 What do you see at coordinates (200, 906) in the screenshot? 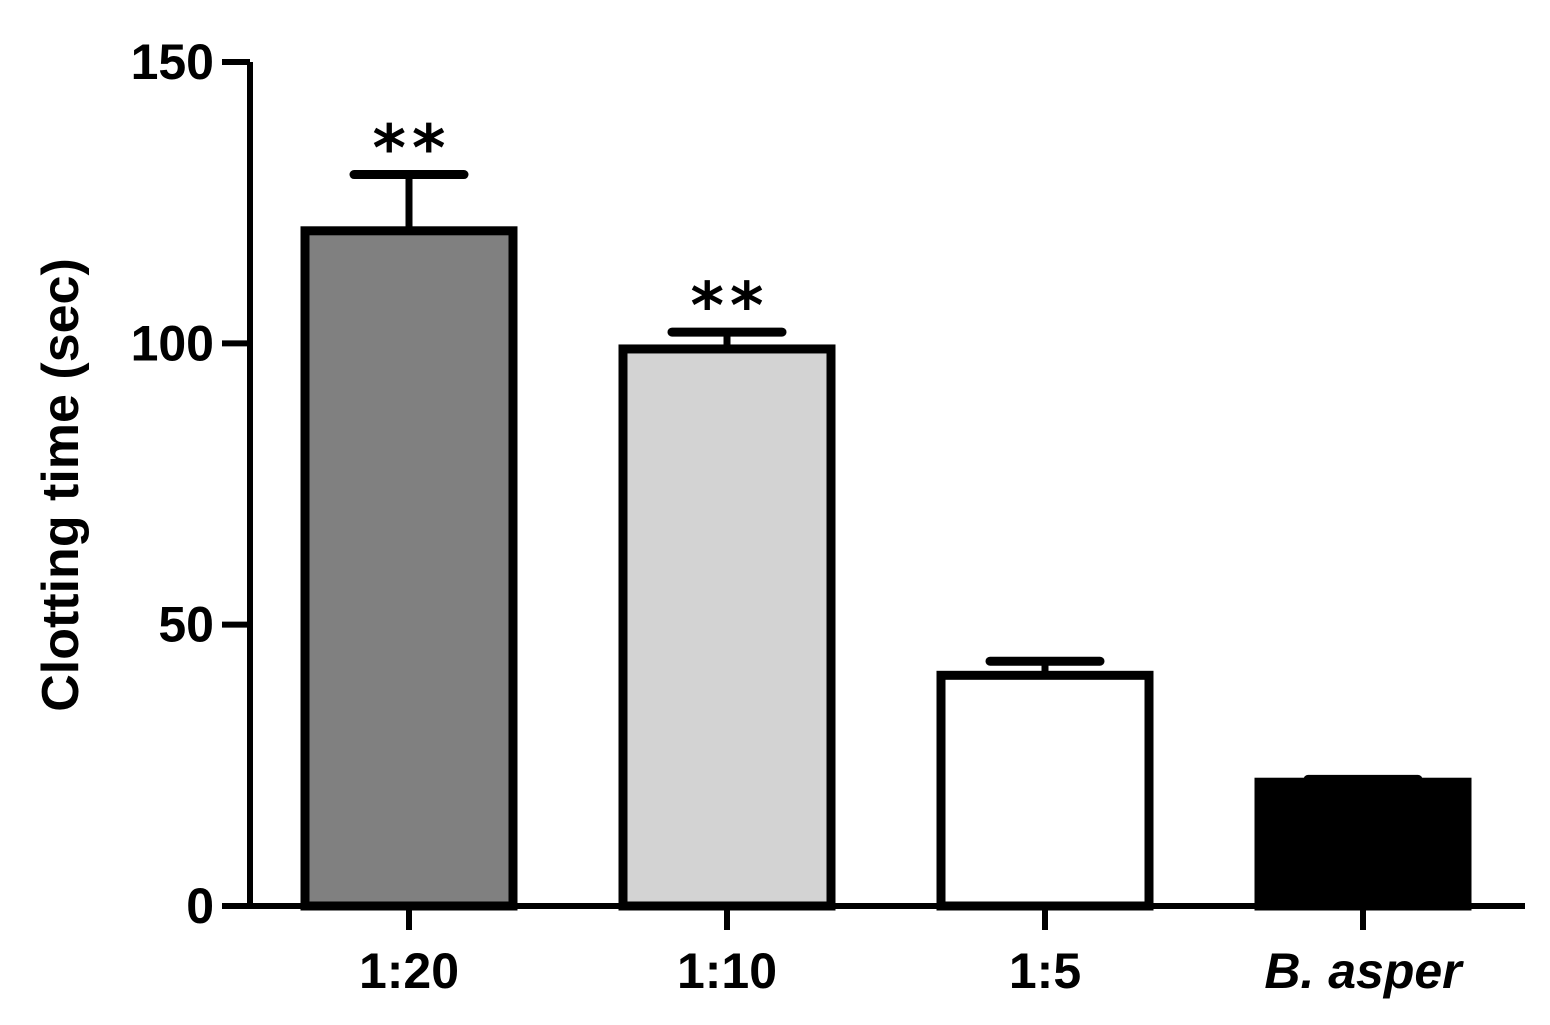
I see `y-tick-label: 0` at bounding box center [200, 906].